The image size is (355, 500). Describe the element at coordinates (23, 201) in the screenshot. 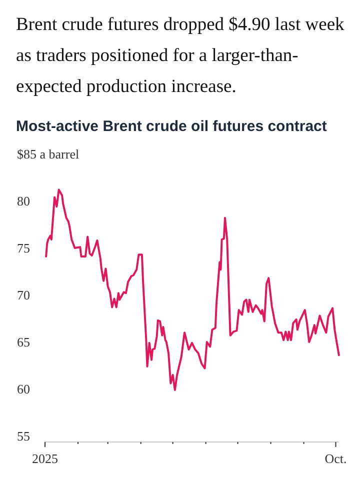

I see `y-tick-label: 80` at that location.